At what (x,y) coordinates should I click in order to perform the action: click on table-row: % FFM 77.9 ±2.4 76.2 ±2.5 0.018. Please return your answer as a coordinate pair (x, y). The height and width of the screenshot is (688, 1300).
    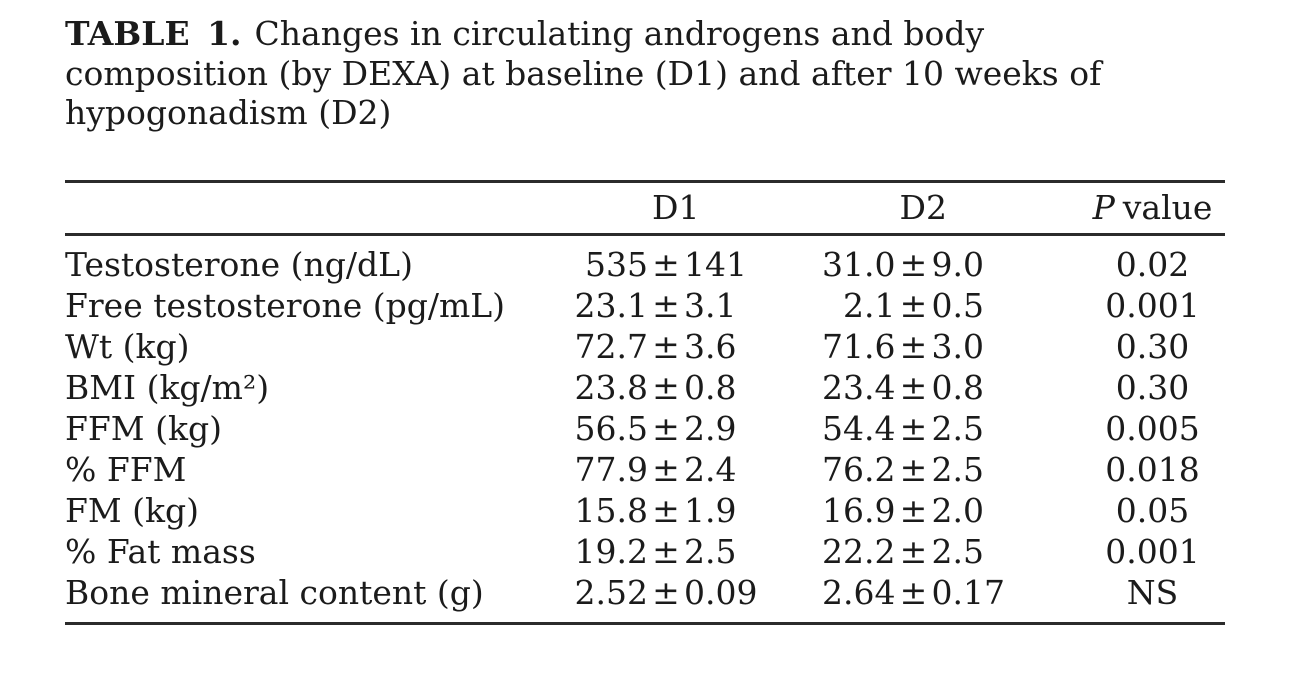
    Looking at the image, I should click on (645, 469).